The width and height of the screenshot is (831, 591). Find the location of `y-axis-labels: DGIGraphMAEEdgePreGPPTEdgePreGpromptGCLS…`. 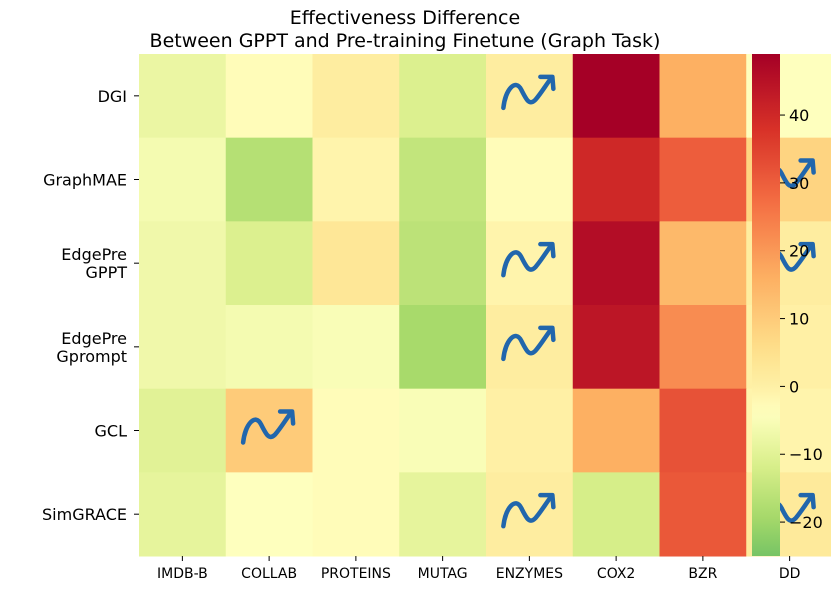

y-axis-labels: DGIGraphMAEEdgePreGPPTEdgePreGpromptGCLS… is located at coordinates (90, 305).